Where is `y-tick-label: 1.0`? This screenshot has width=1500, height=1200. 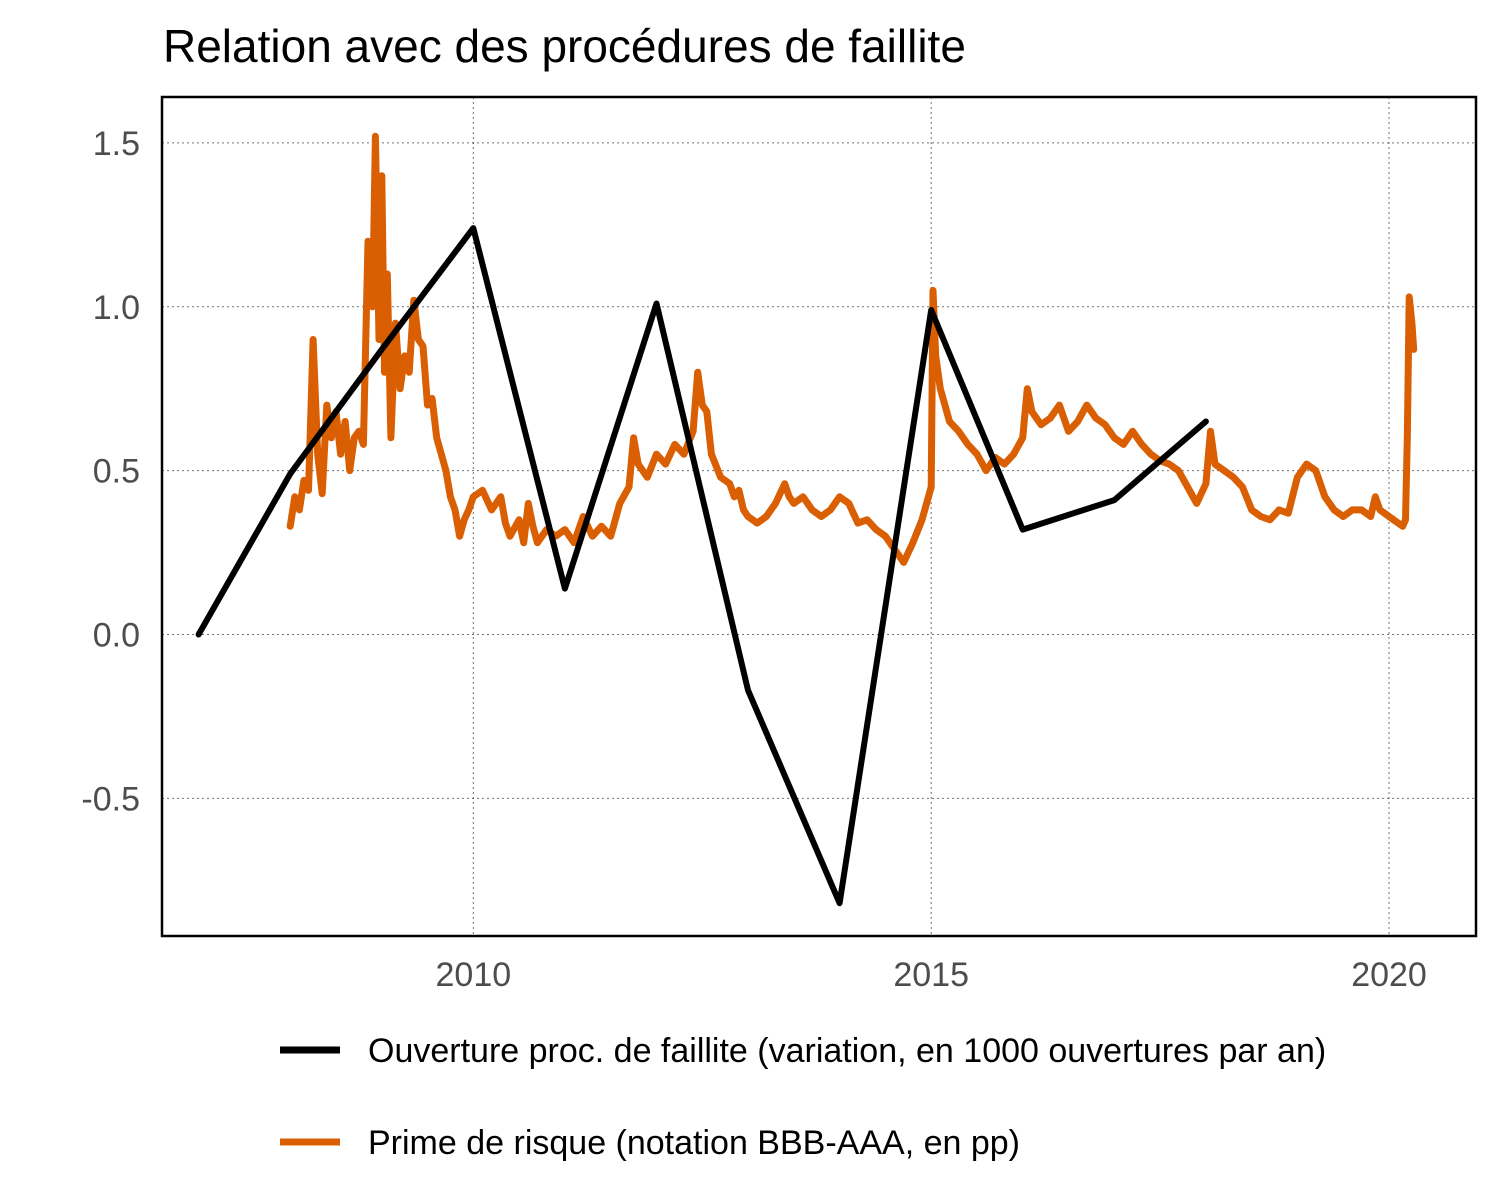 y-tick-label: 1.0 is located at coordinates (116, 308).